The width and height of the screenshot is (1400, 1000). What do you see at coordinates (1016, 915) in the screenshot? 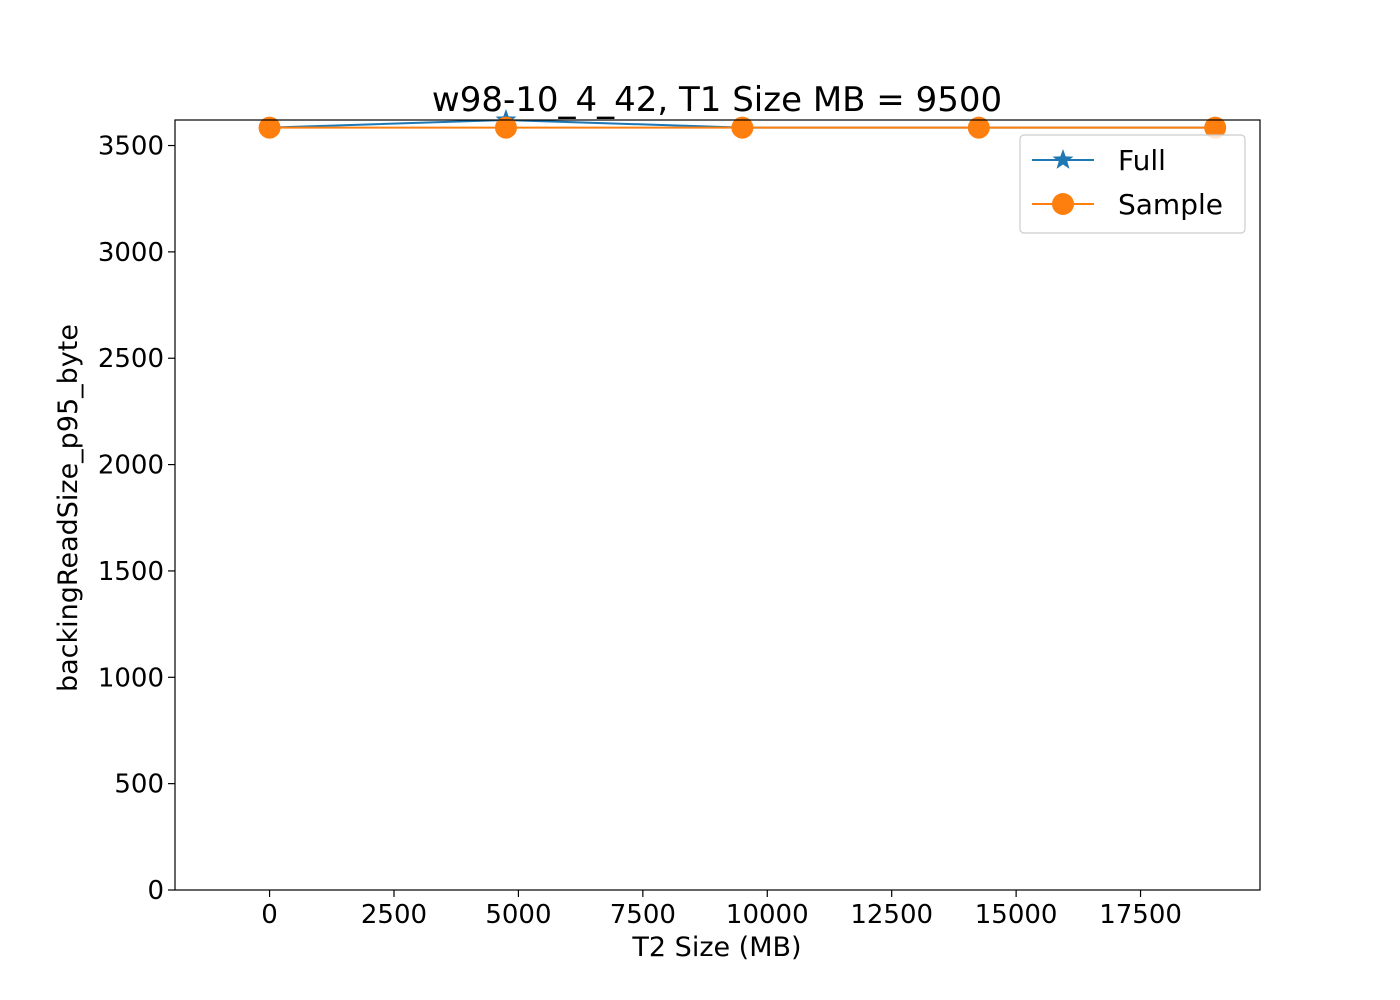
I see `x-tick-label: 15000` at bounding box center [1016, 915].